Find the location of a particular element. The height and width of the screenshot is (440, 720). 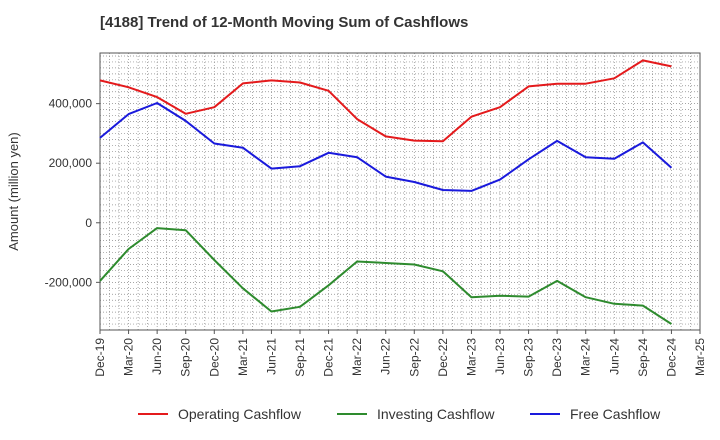

legend-label-free-cashflow: Free Cashflow is located at coordinates (615, 414).